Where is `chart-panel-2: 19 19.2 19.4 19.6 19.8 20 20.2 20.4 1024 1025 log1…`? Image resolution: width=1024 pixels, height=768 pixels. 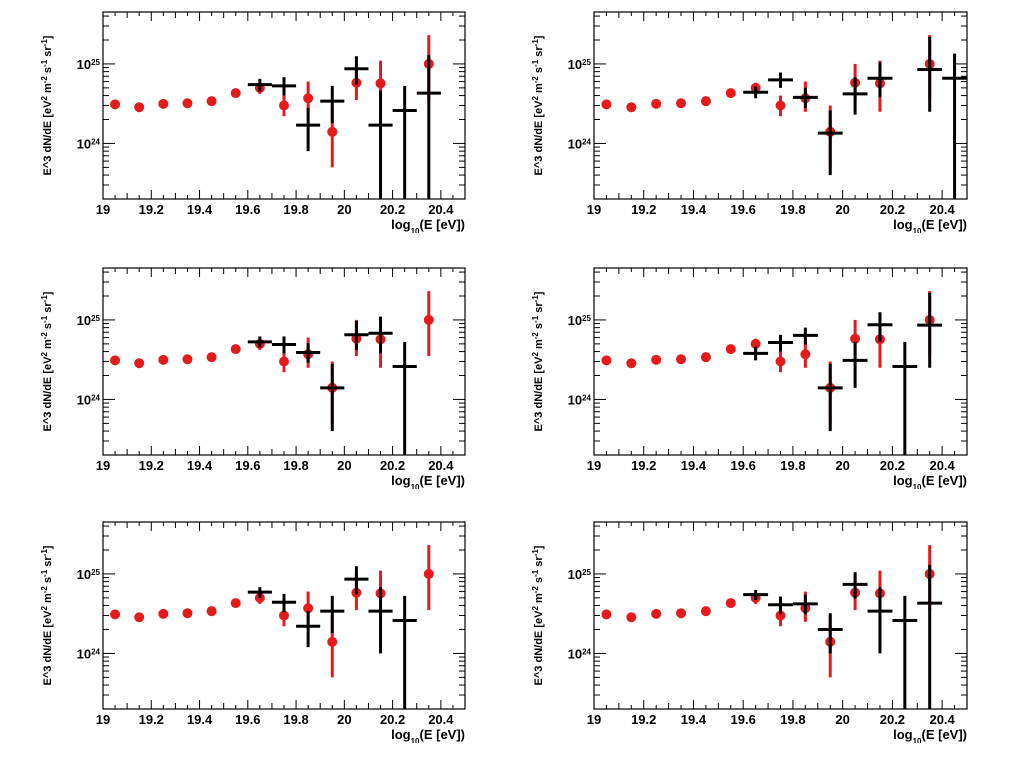 chart-panel-2: 19 19.2 19.4 19.6 19.8 20 20.2 20.4 1024 1025 log1… is located at coordinates (749, 122).